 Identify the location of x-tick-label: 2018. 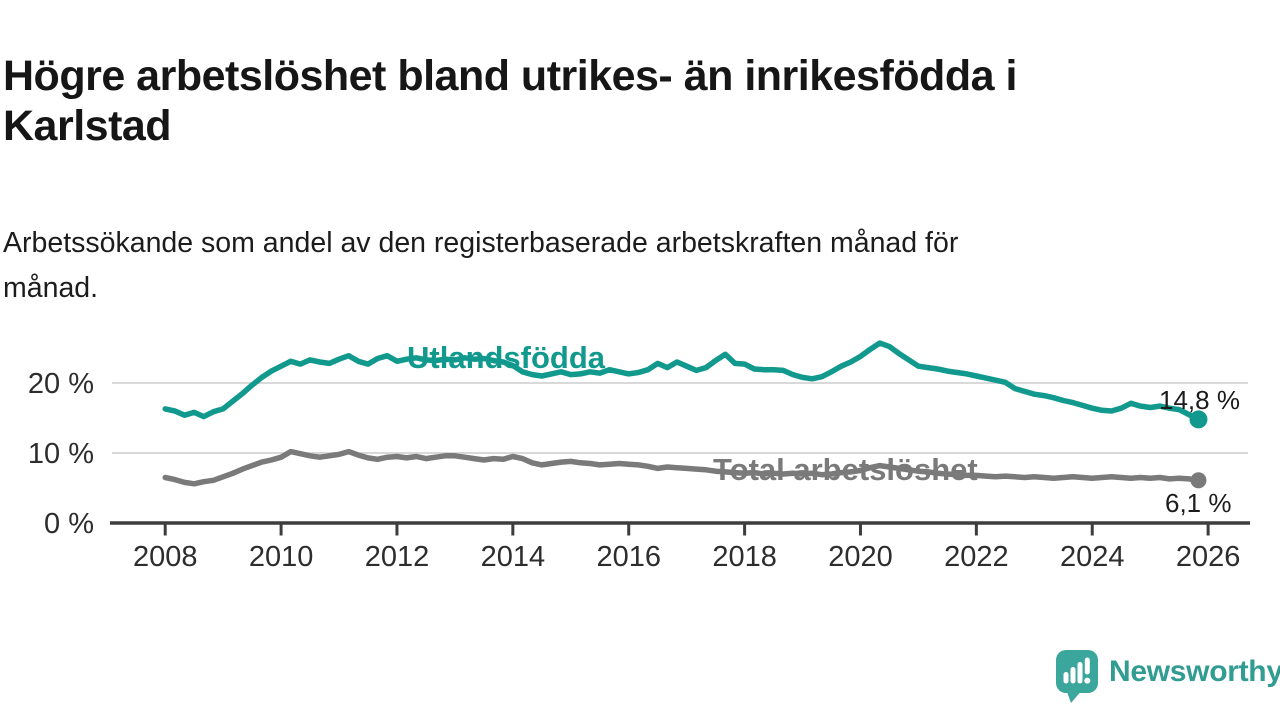
(744, 557).